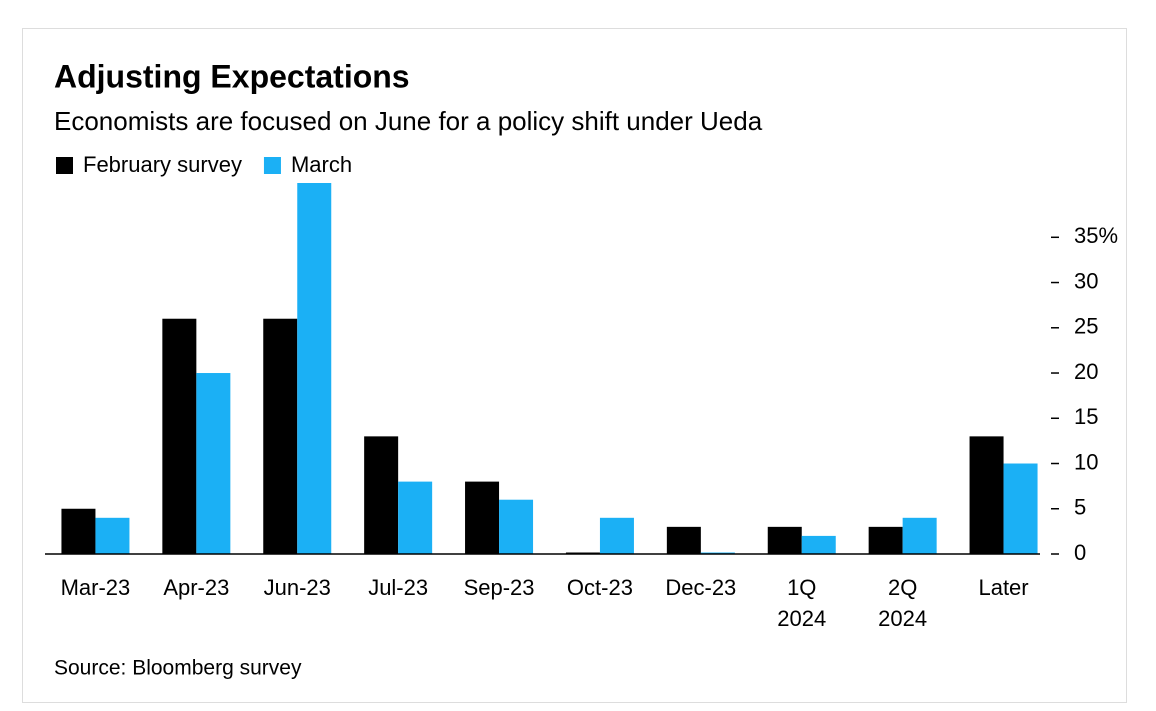 Image resolution: width=1156 pixels, height=711 pixels. I want to click on y-tick-label: 30, so click(1086, 280).